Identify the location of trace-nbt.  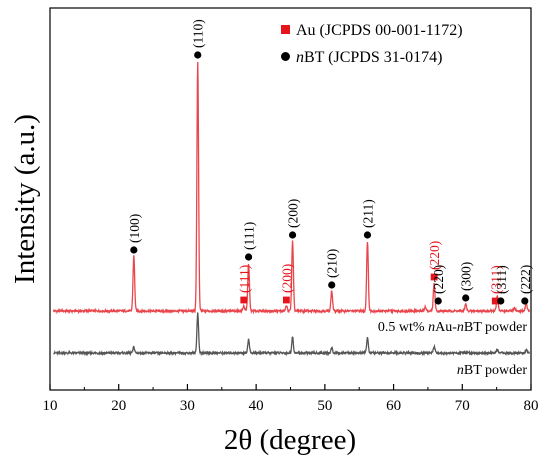
(291, 334).